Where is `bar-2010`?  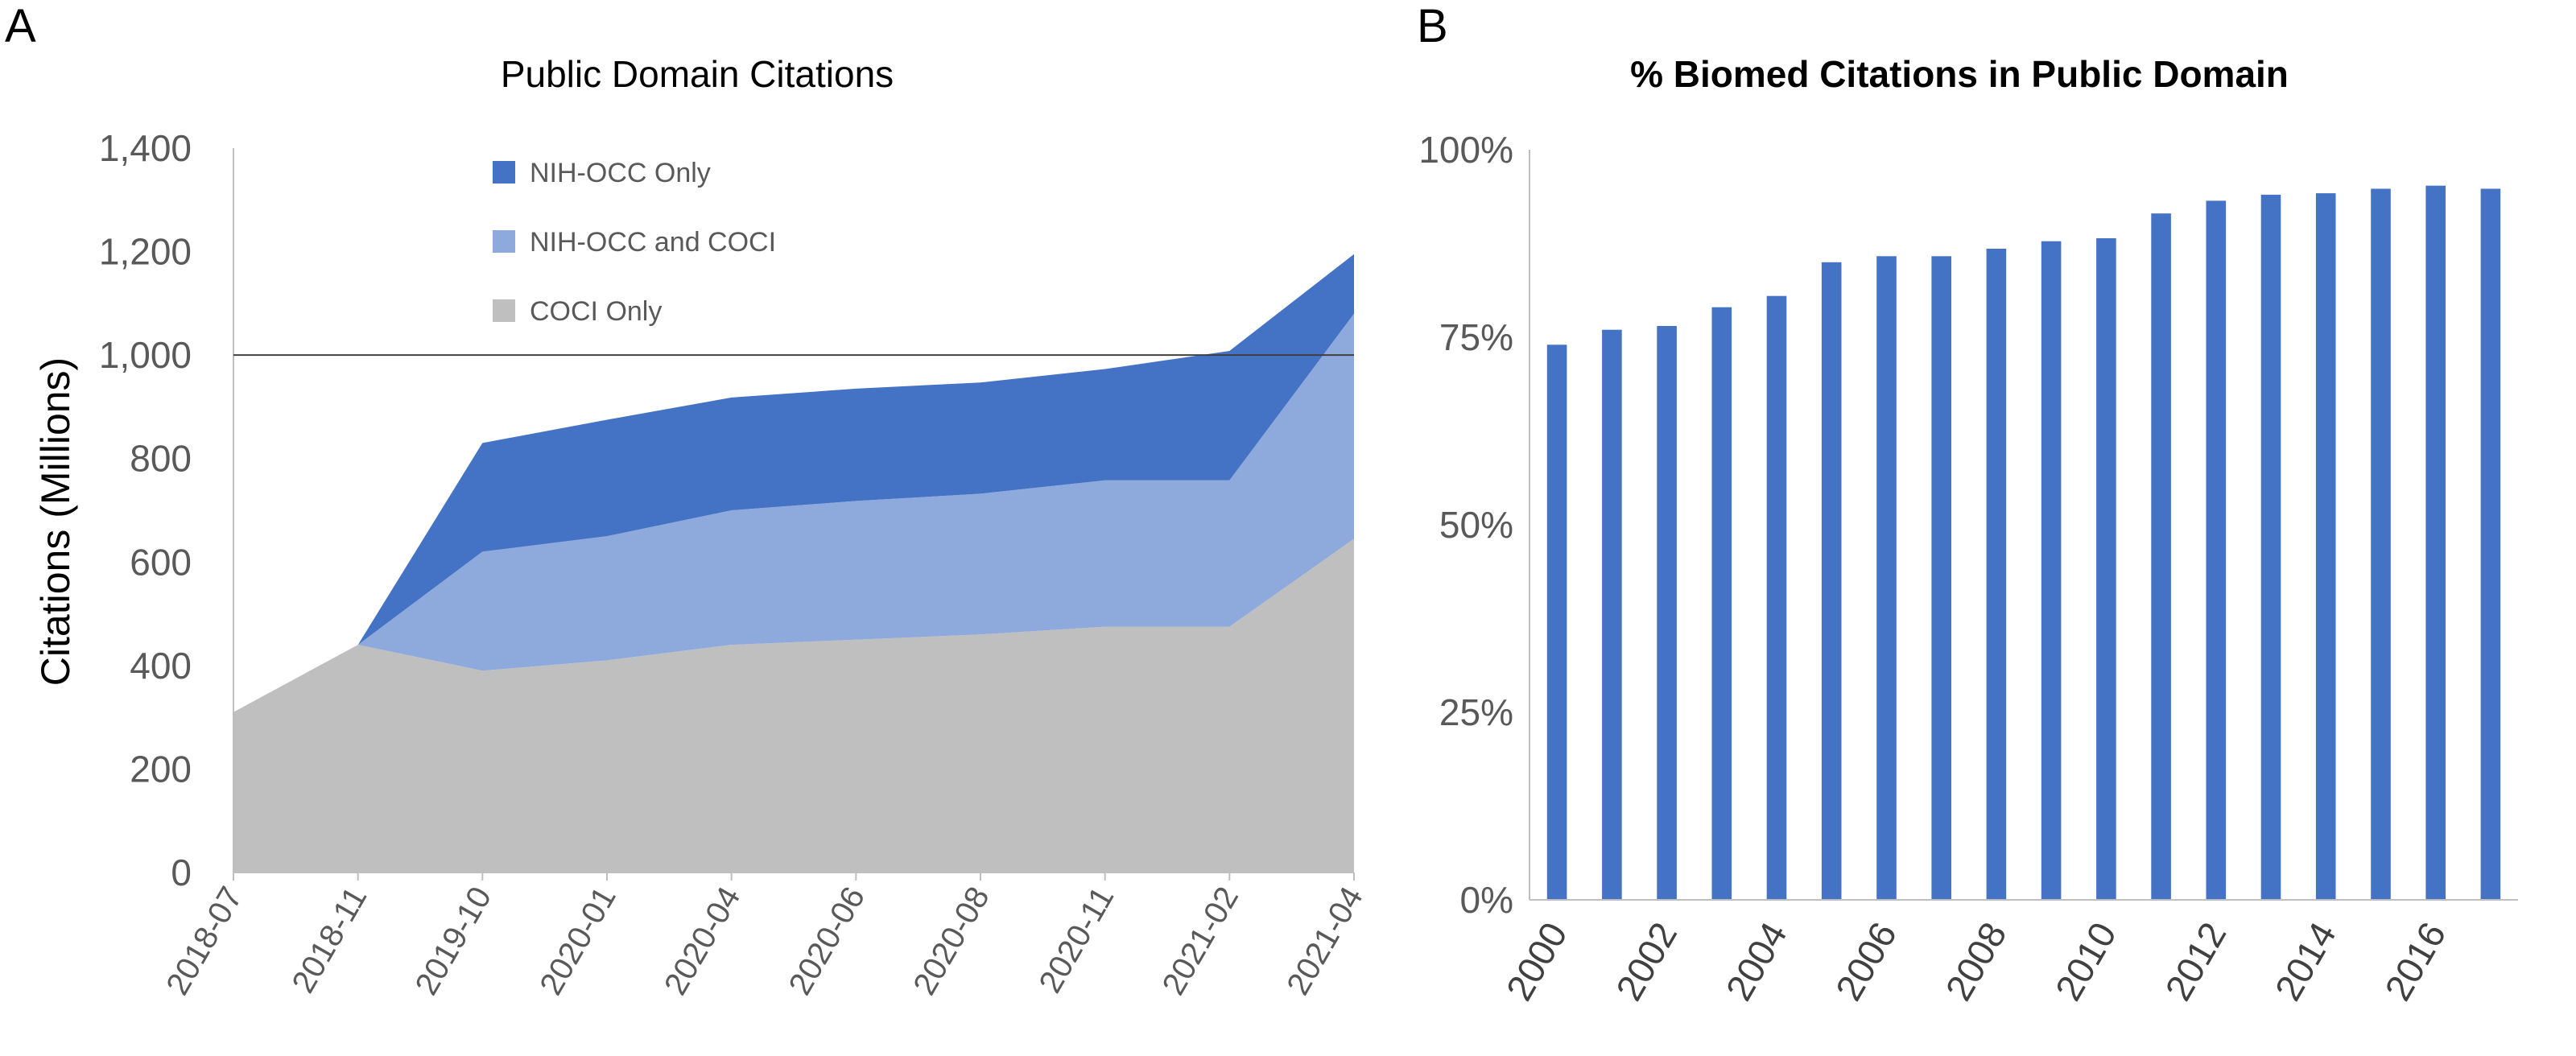 bar-2010 is located at coordinates (2106, 569).